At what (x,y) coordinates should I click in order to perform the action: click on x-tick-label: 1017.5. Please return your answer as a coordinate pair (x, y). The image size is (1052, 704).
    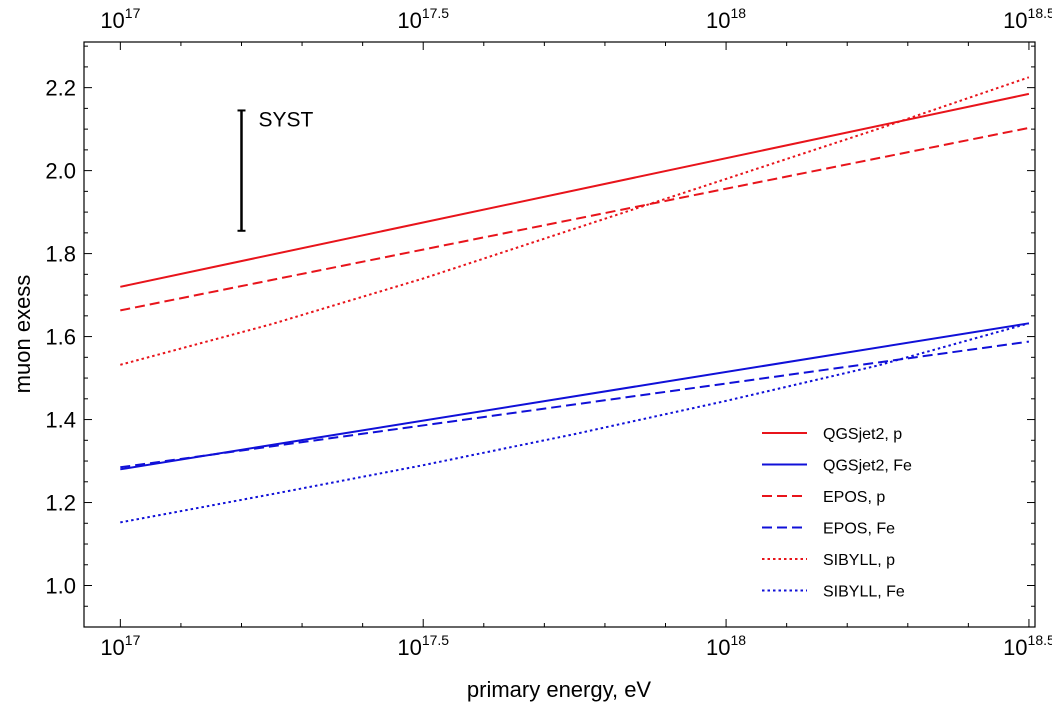
    Looking at the image, I should click on (423, 646).